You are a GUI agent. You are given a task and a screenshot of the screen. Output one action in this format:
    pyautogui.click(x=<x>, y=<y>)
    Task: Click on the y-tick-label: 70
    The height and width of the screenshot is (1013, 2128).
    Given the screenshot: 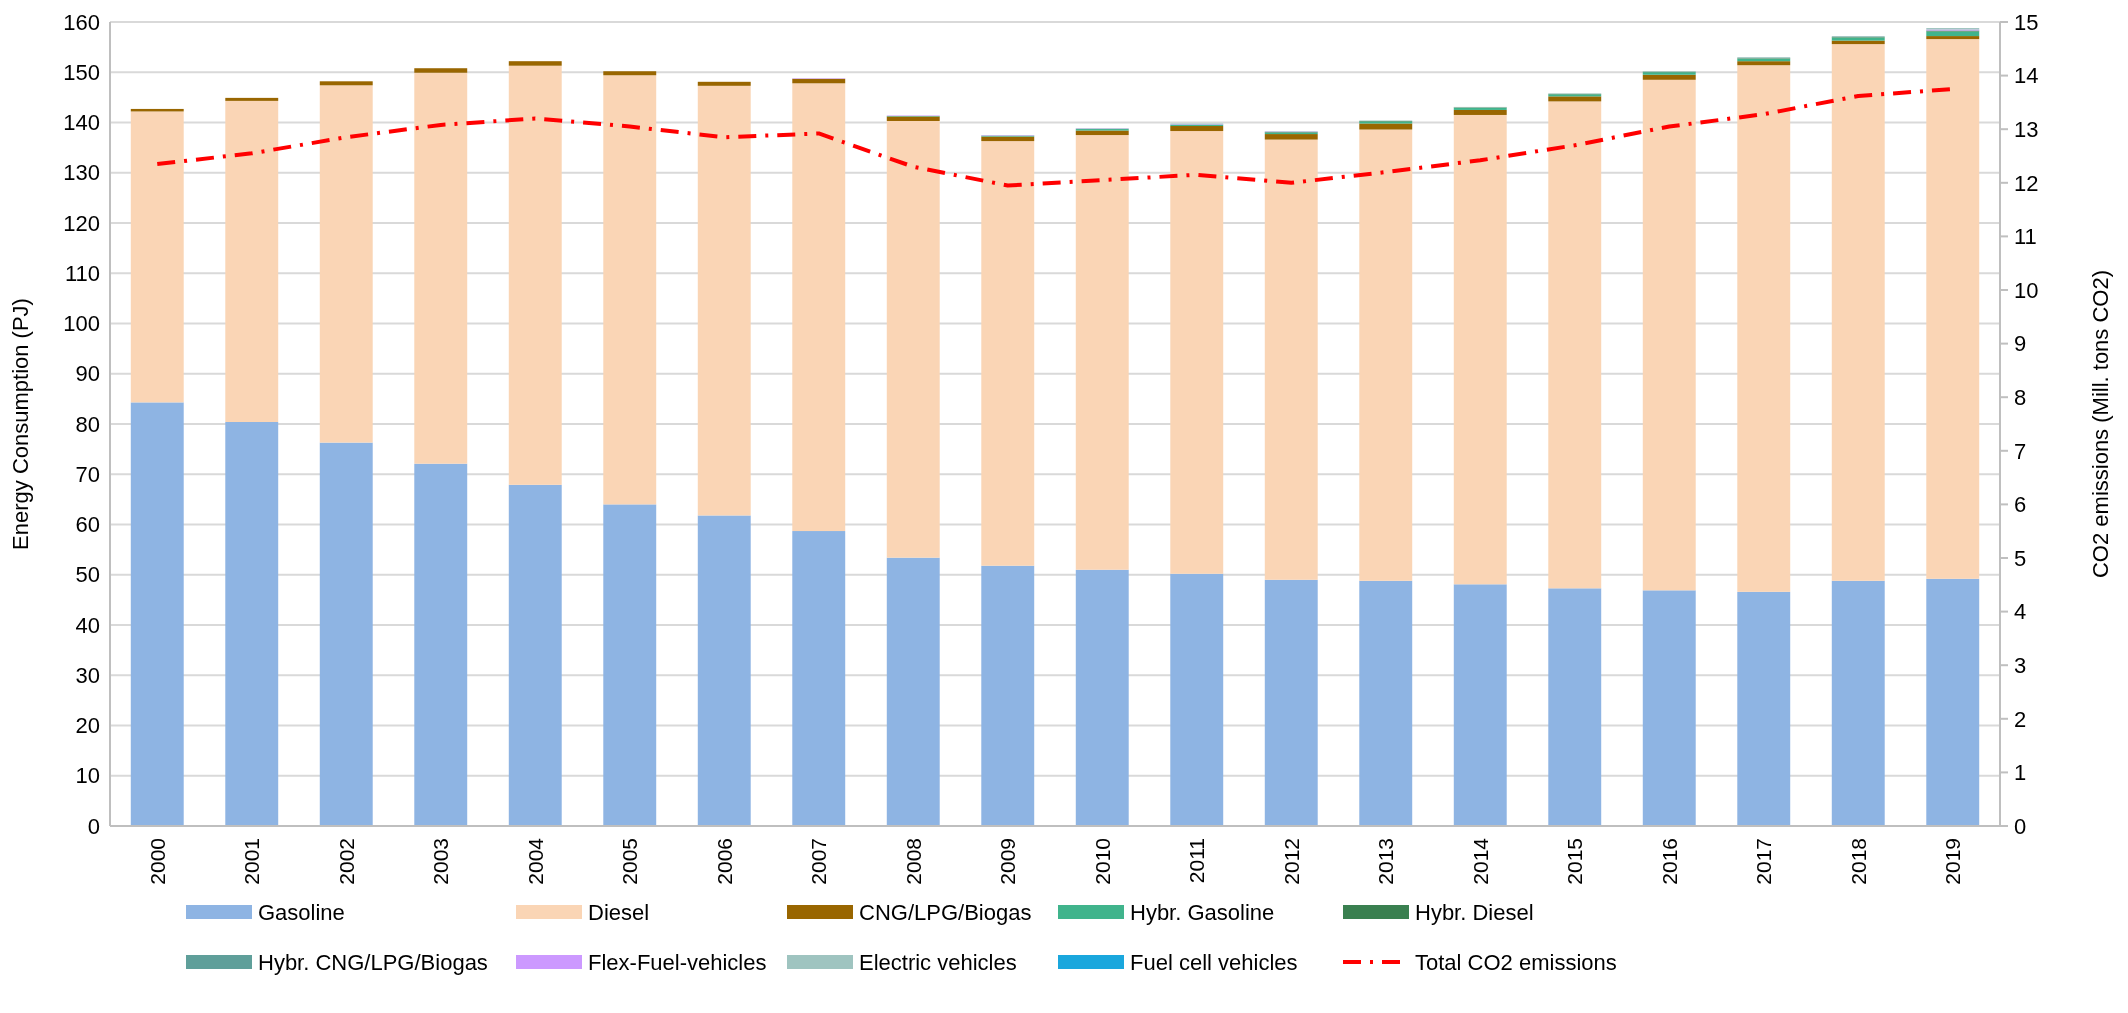 What is the action you would take?
    pyautogui.click(x=87, y=474)
    